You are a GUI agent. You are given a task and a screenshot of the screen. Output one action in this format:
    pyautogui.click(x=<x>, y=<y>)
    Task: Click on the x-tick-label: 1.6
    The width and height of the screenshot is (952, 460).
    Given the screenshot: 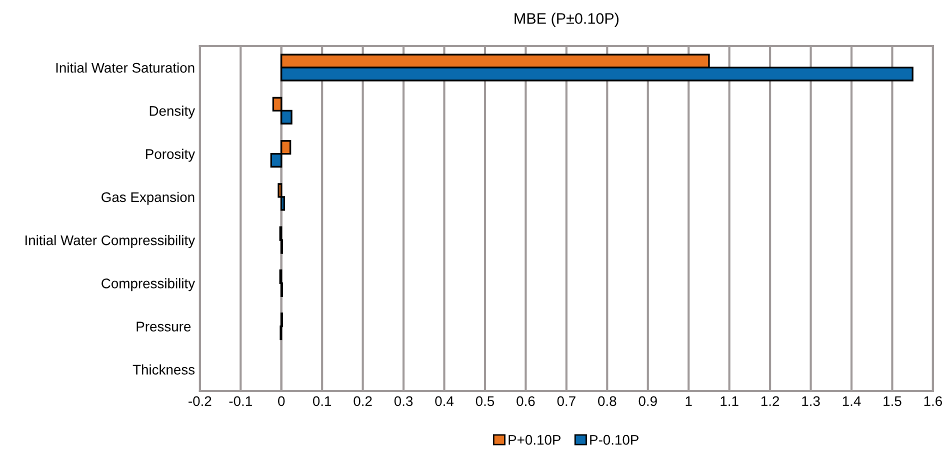 What is the action you would take?
    pyautogui.click(x=933, y=401)
    